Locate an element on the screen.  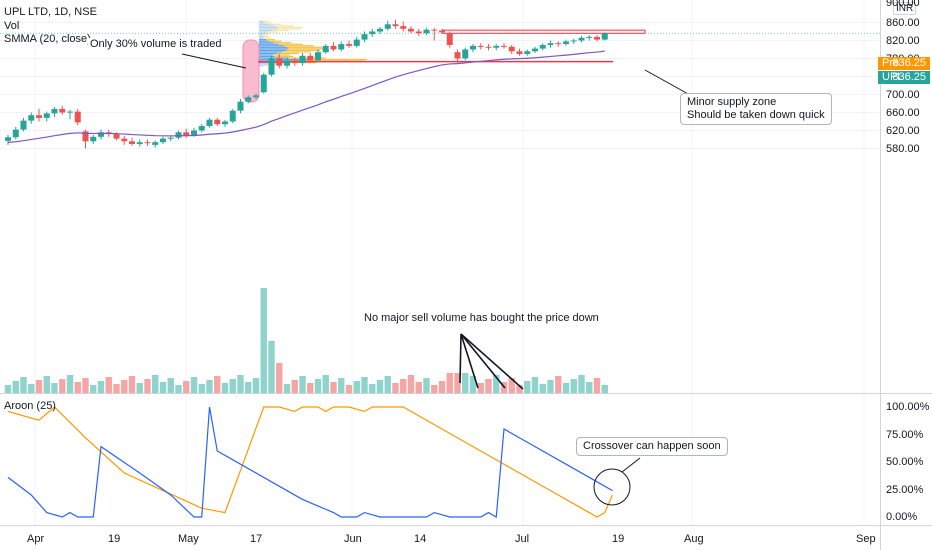
aroon-tick: 50.00% is located at coordinates (905, 462).